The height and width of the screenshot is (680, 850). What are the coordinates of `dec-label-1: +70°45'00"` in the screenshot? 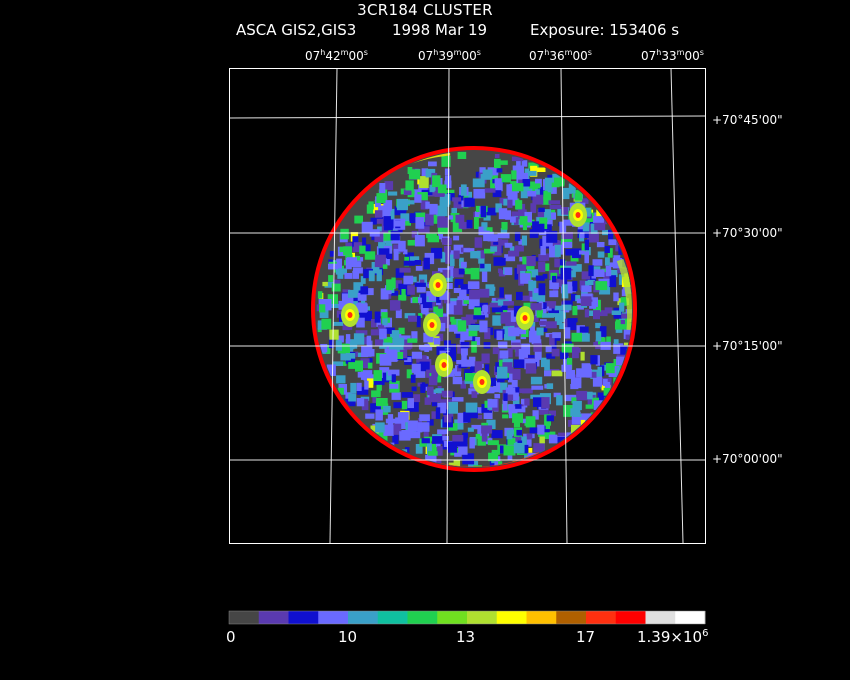 It's located at (747, 120).